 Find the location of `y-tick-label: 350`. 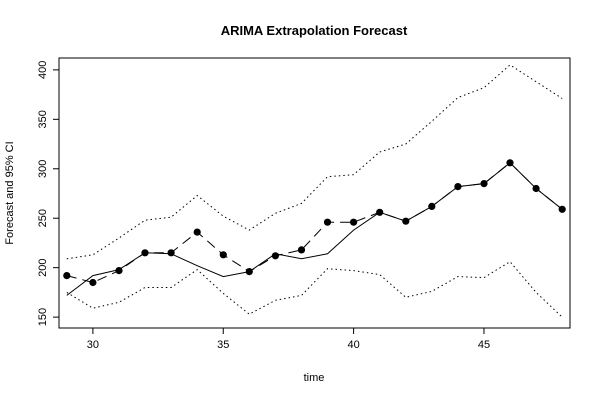

y-tick-label: 350 is located at coordinates (43, 119).